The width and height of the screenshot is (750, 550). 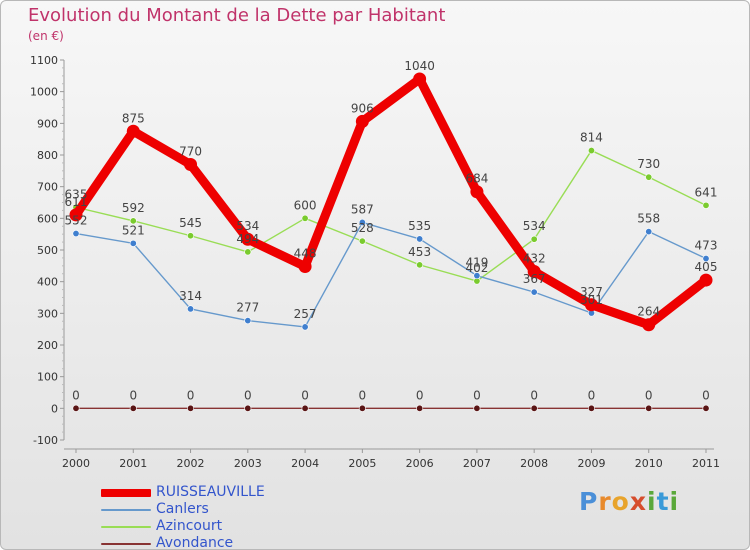 What do you see at coordinates (191, 463) in the screenshot?
I see `x-tick-label: 2002` at bounding box center [191, 463].